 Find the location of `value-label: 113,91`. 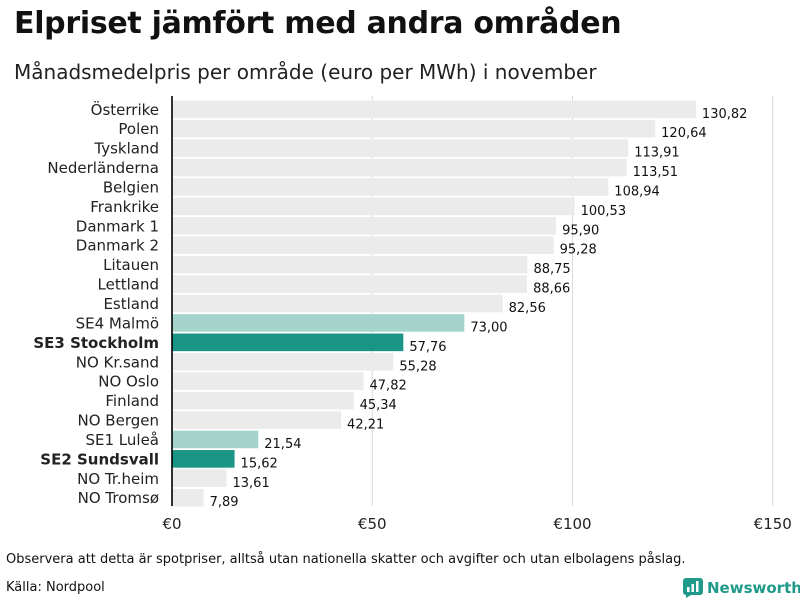

value-label: 113,91 is located at coordinates (657, 153).